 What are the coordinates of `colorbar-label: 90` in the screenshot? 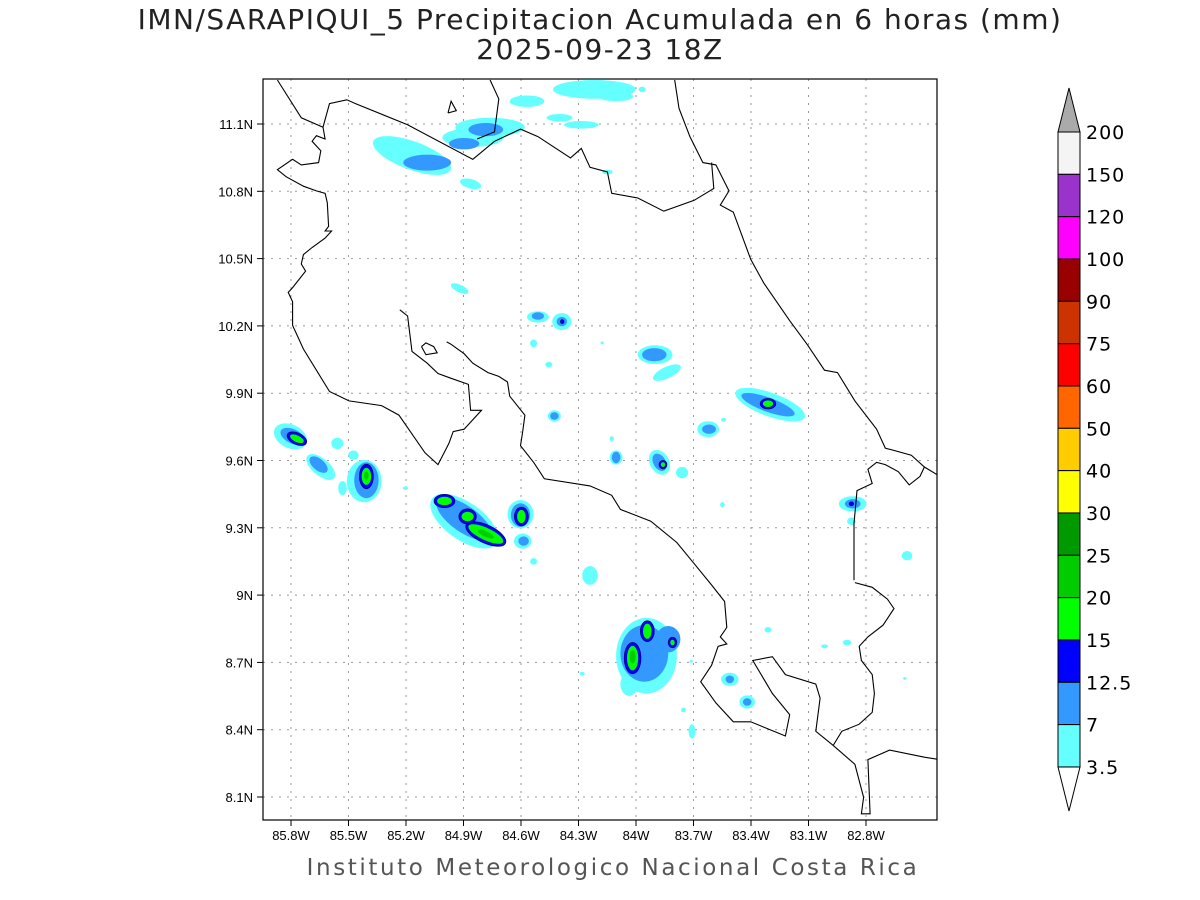 It's located at (1099, 302).